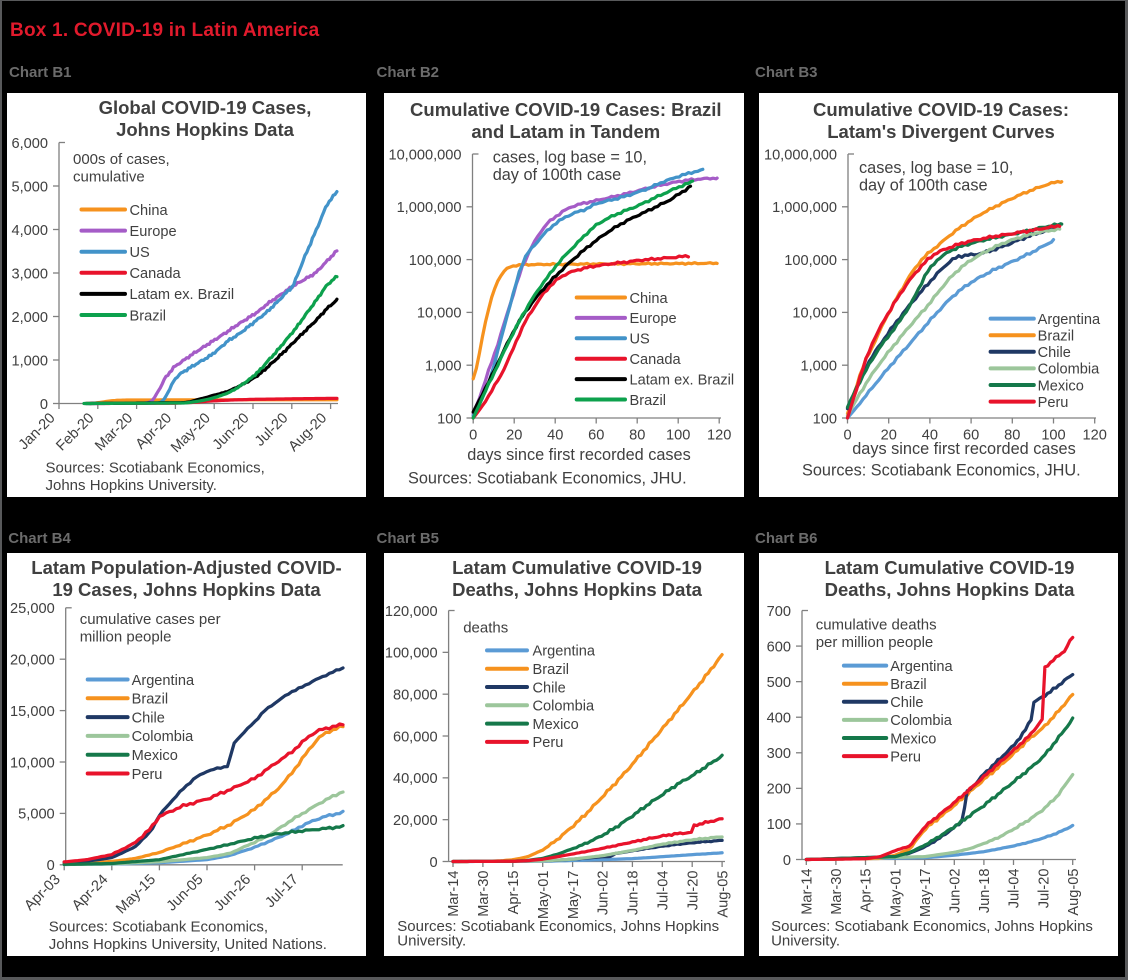 The width and height of the screenshot is (1128, 980). What do you see at coordinates (182, 295) in the screenshot?
I see `svg-text: Latam ex. Brazil` at bounding box center [182, 295].